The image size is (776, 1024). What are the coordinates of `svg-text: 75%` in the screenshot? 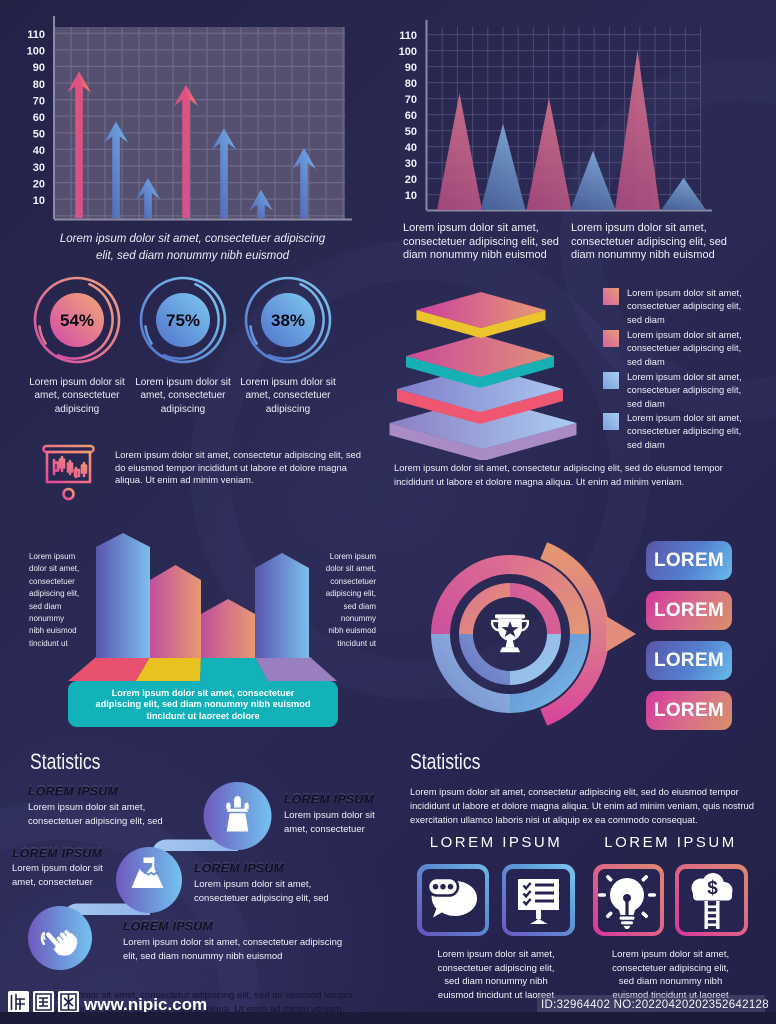 It's located at (183, 320).